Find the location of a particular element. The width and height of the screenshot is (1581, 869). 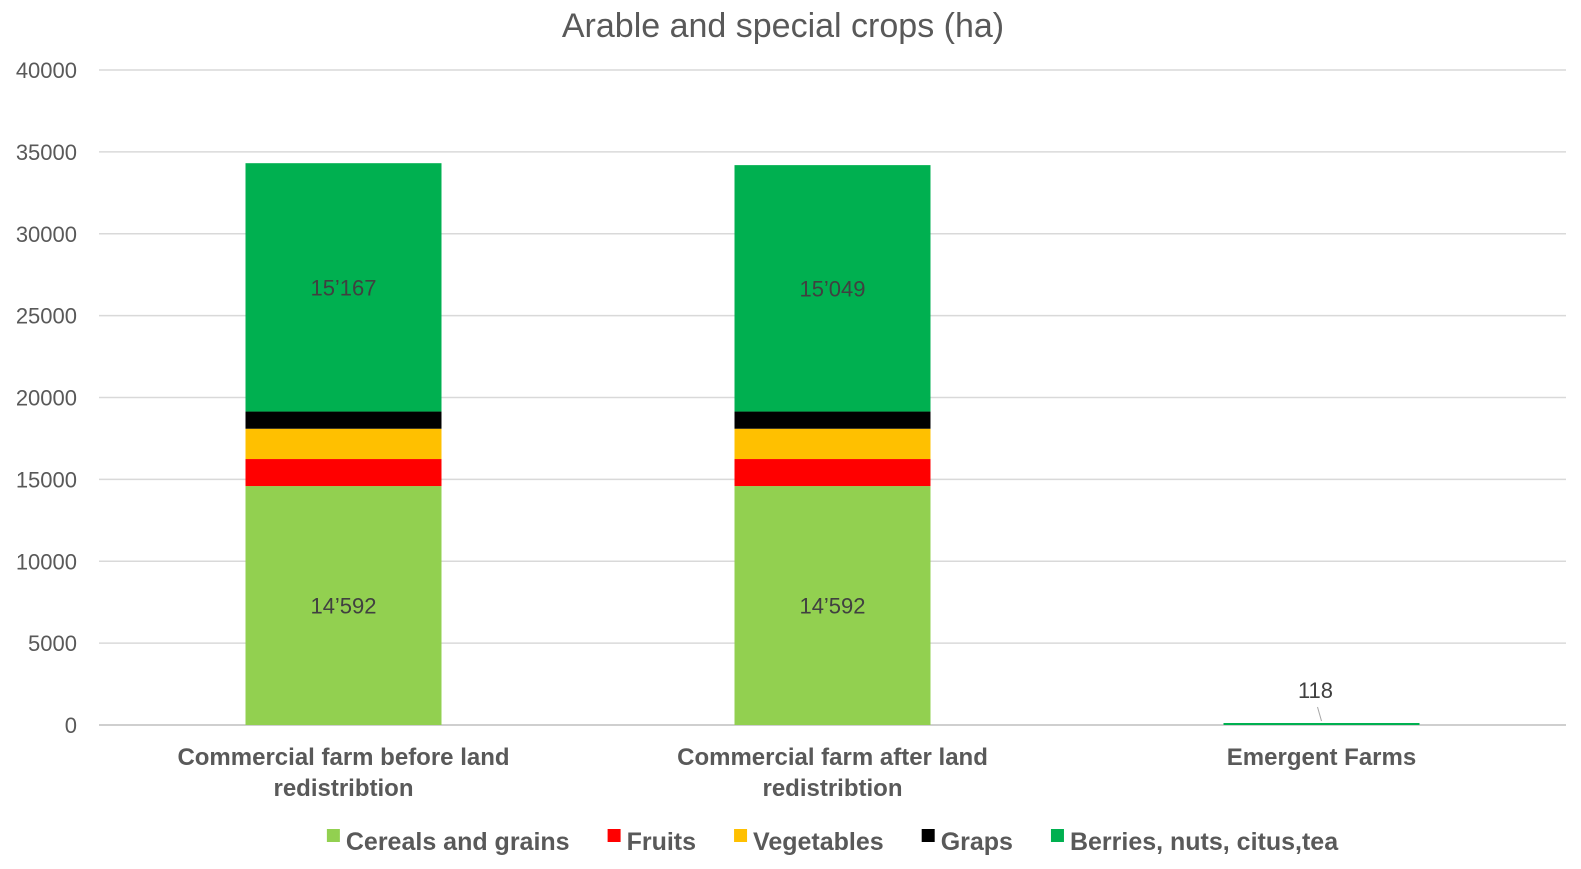

y-tick-label: 30000 is located at coordinates (46, 234).